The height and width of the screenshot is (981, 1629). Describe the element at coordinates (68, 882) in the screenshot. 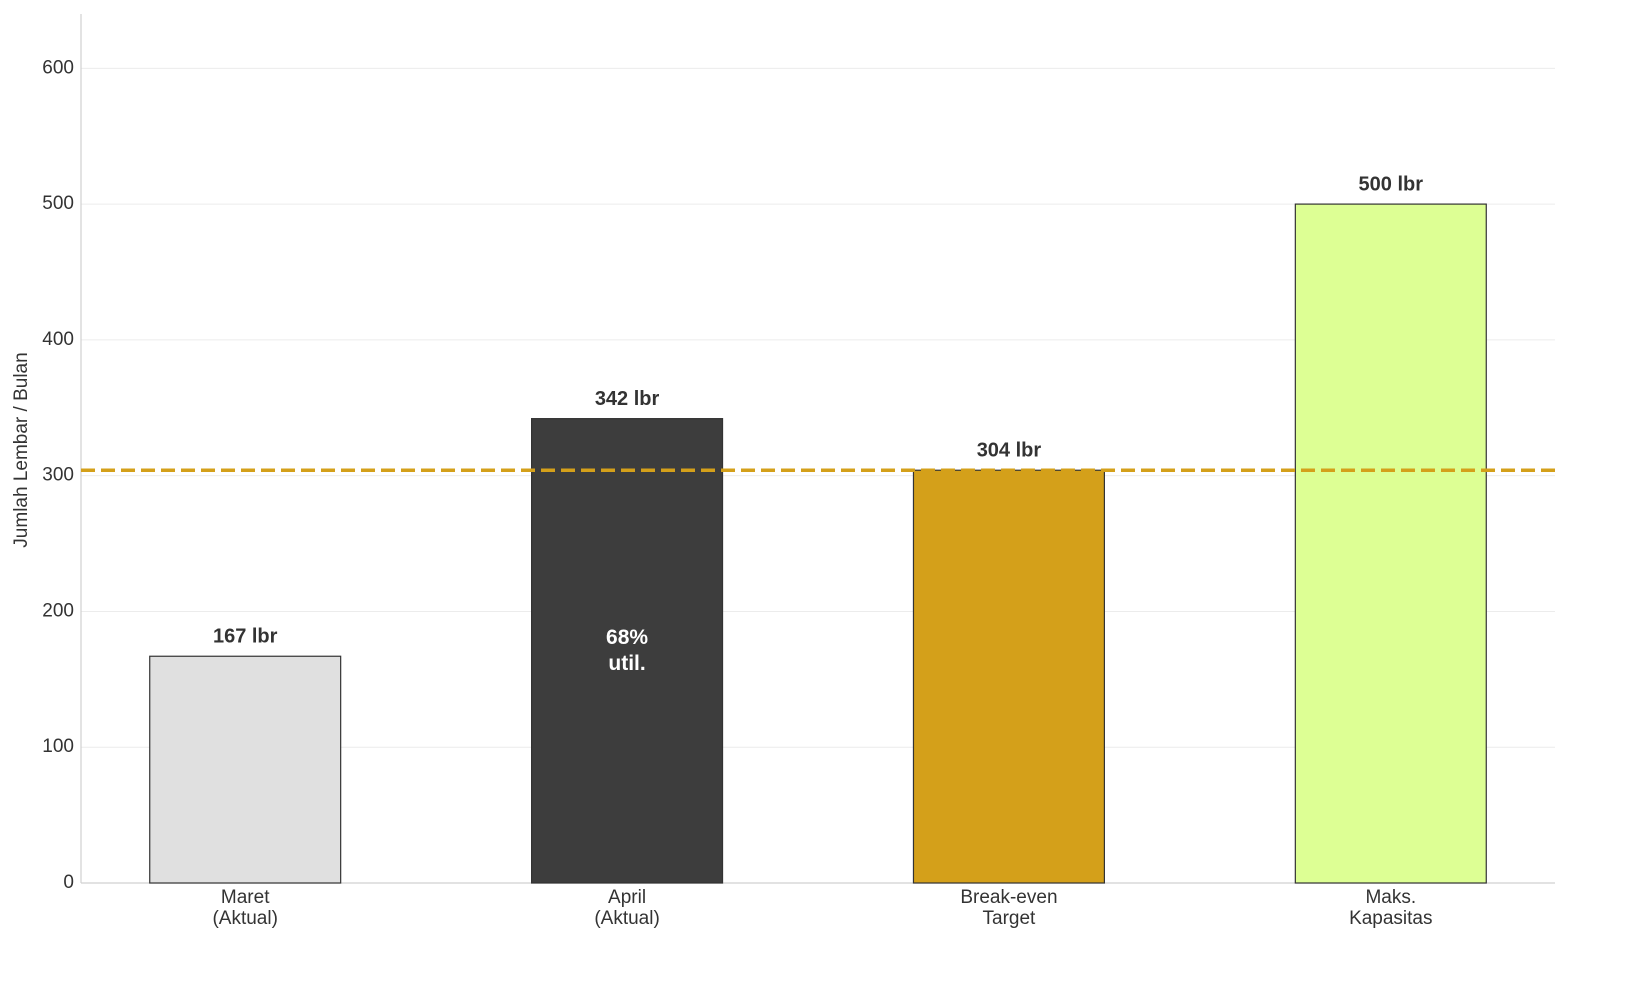

I see `y-tick-label: 0` at that location.